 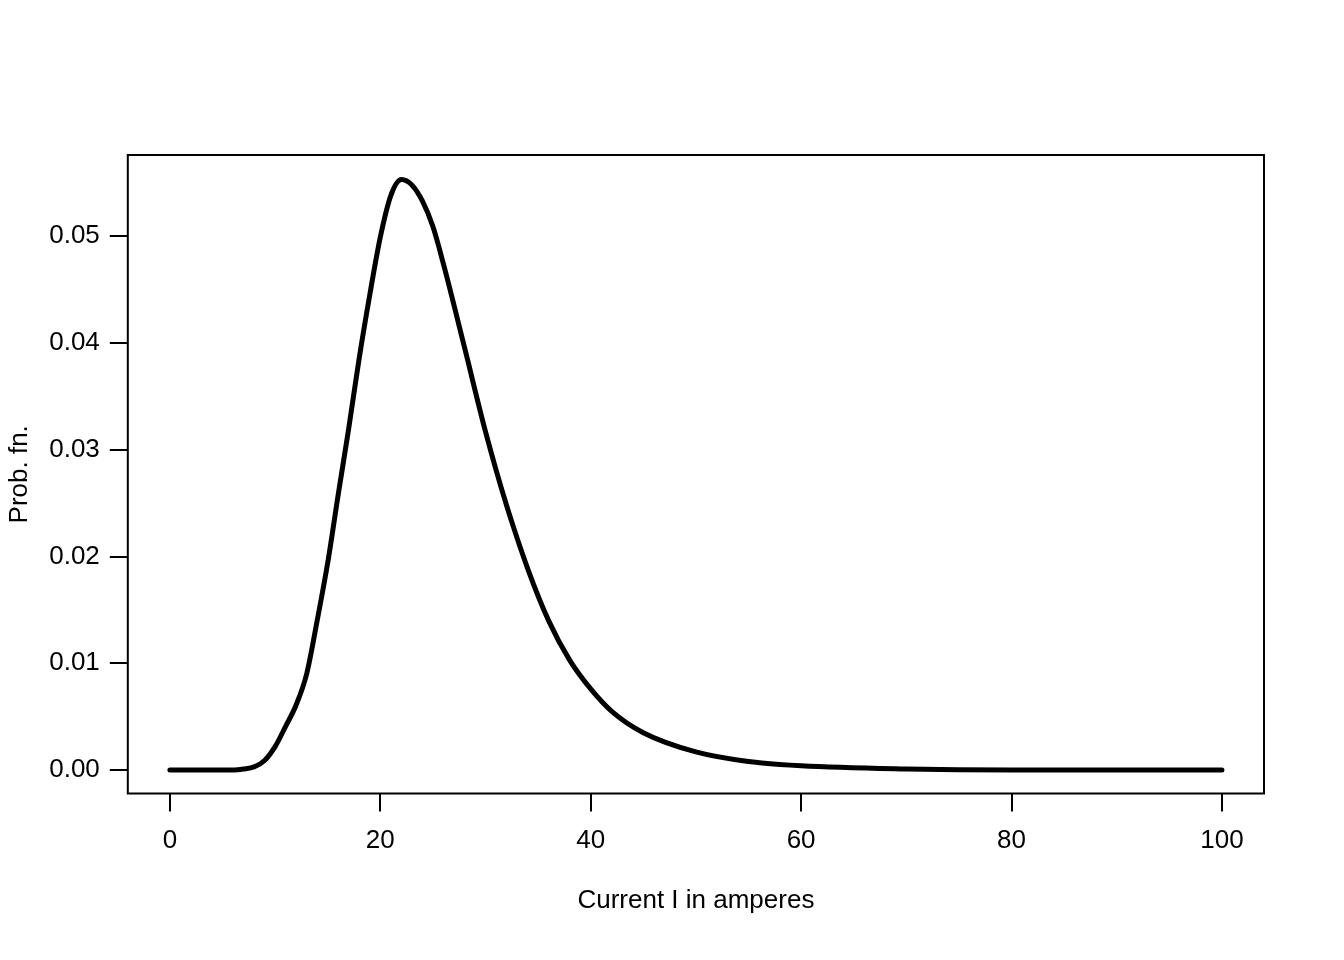 What do you see at coordinates (1222, 839) in the screenshot?
I see `x-tick-label: 100` at bounding box center [1222, 839].